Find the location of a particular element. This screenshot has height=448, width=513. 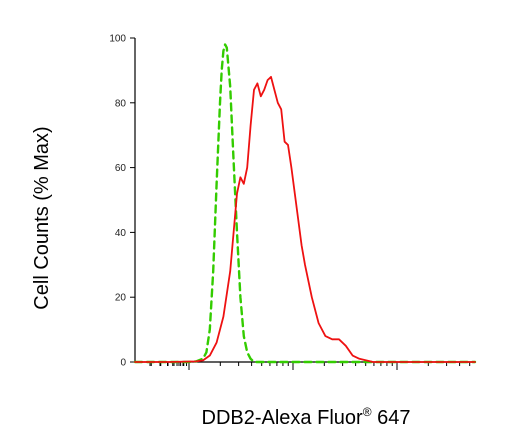

y-tick-label: 60 is located at coordinates (121, 168).